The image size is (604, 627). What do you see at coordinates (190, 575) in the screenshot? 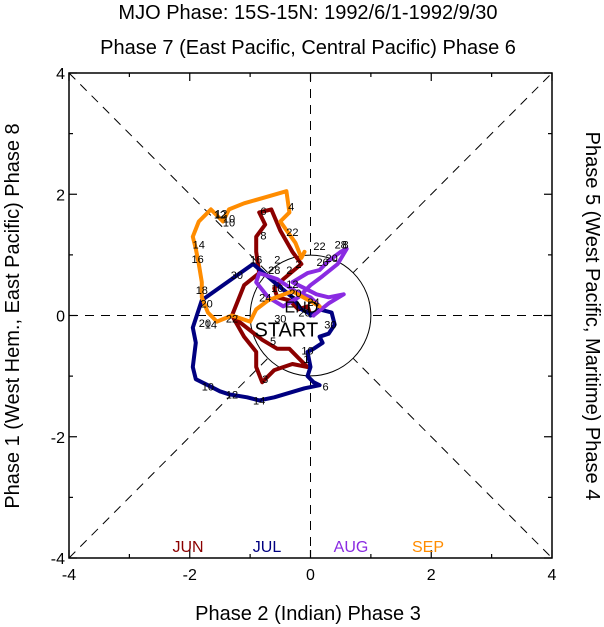
I see `x-tick-label: -2` at bounding box center [190, 575].